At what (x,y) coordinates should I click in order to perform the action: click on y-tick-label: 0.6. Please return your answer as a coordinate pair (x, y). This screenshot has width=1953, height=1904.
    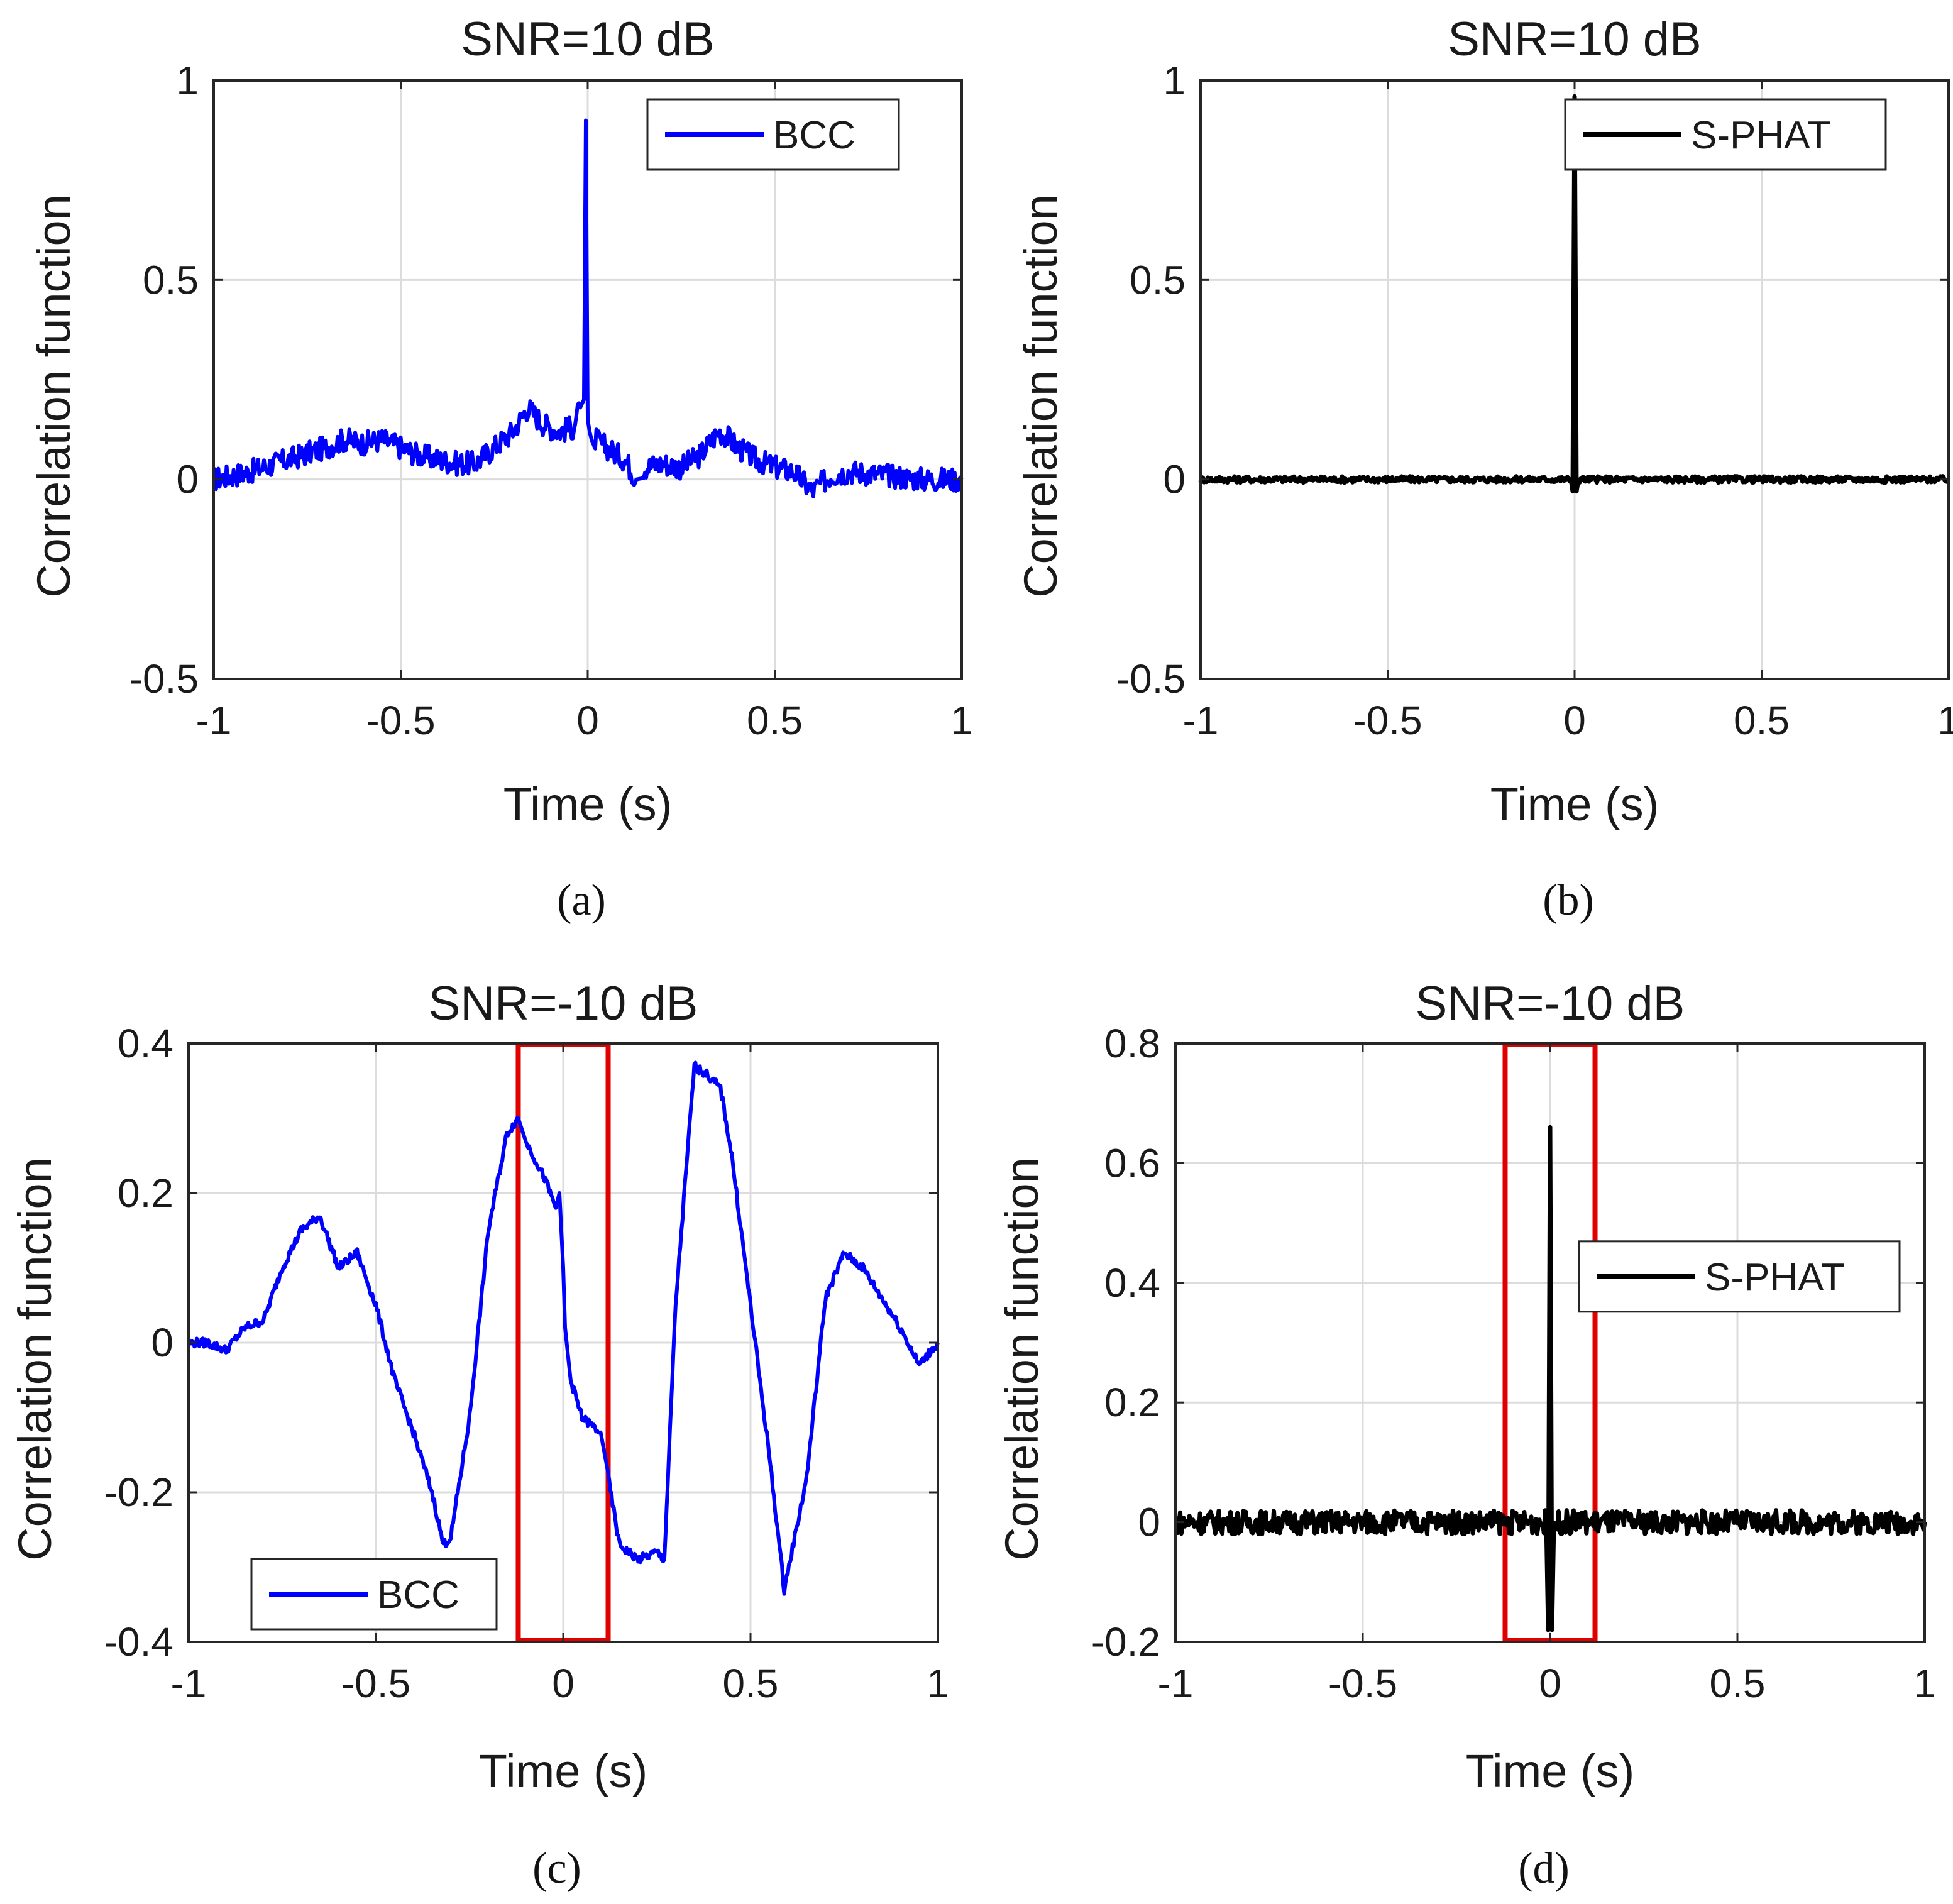
    Looking at the image, I should click on (1132, 1163).